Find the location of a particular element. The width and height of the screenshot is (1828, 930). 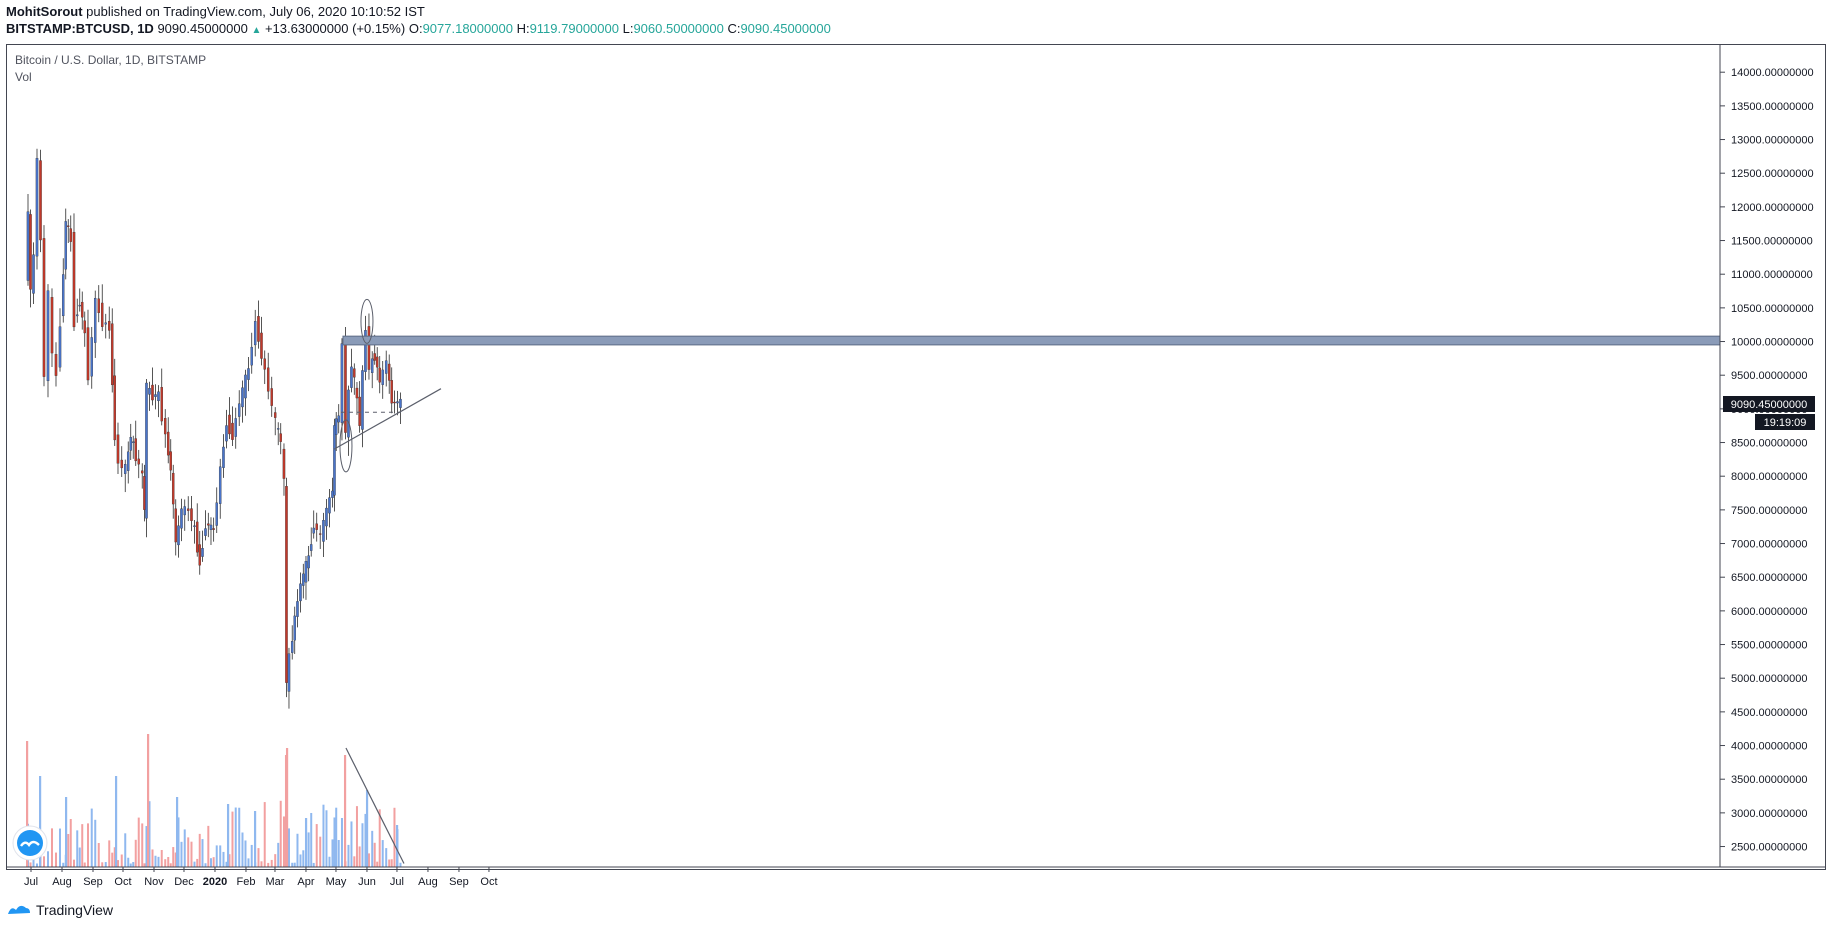

close-label: C: is located at coordinates (734, 28).